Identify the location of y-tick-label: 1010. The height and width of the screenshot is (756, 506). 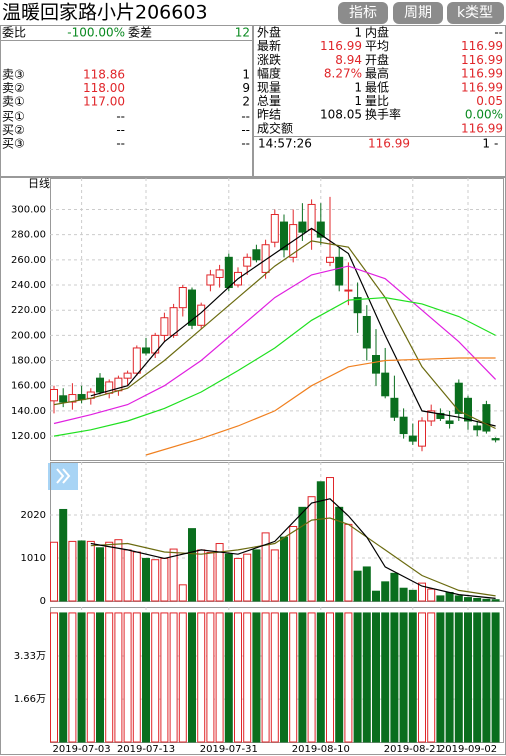
(33, 558).